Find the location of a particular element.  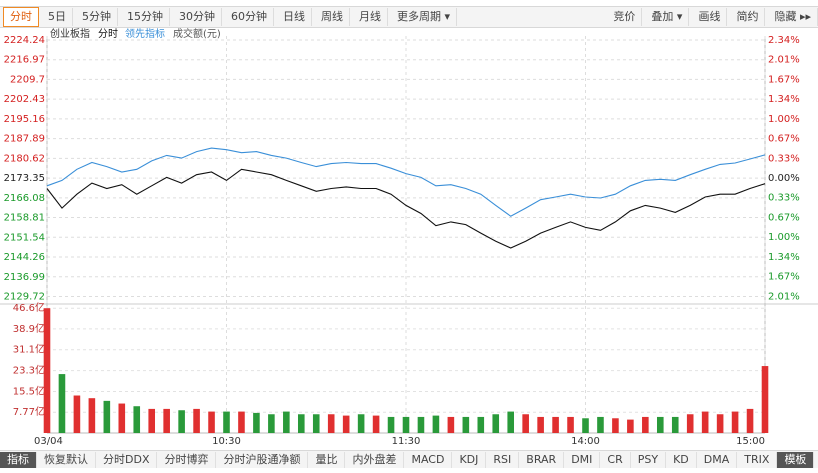

indicator-tab: RSI is located at coordinates (503, 459).